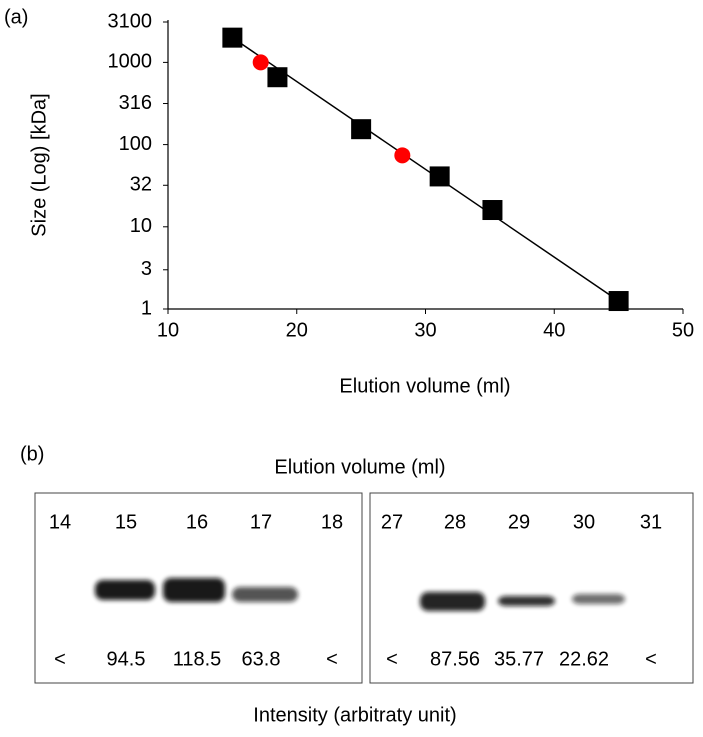 Image resolution: width=703 pixels, height=737 pixels. Describe the element at coordinates (141, 226) in the screenshot. I see `y-tick-label: 10` at that location.